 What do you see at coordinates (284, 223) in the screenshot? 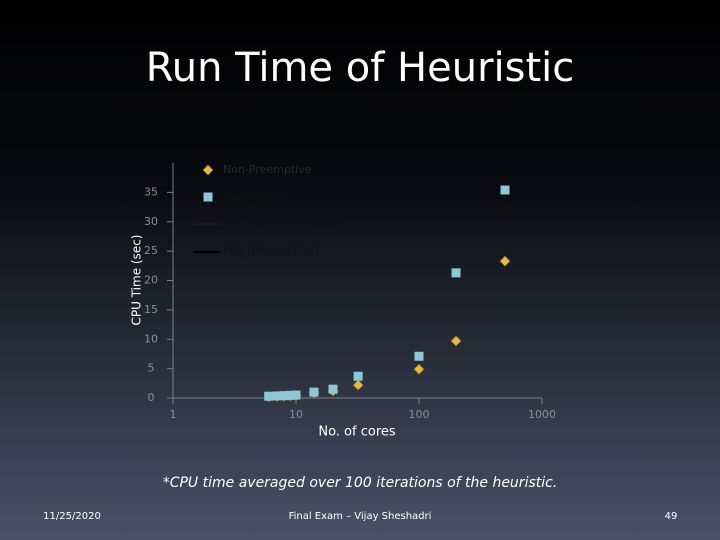
I see `legend-label: Poly.(Non-Preemptive)` at bounding box center [284, 223].